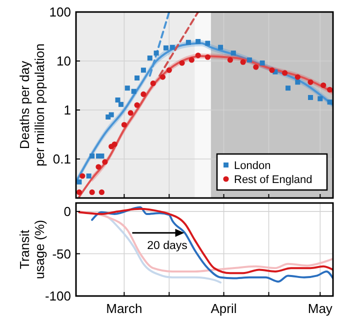 This screenshot has height=320, width=350. What do you see at coordinates (252, 166) in the screenshot?
I see `legend-label: London` at bounding box center [252, 166].